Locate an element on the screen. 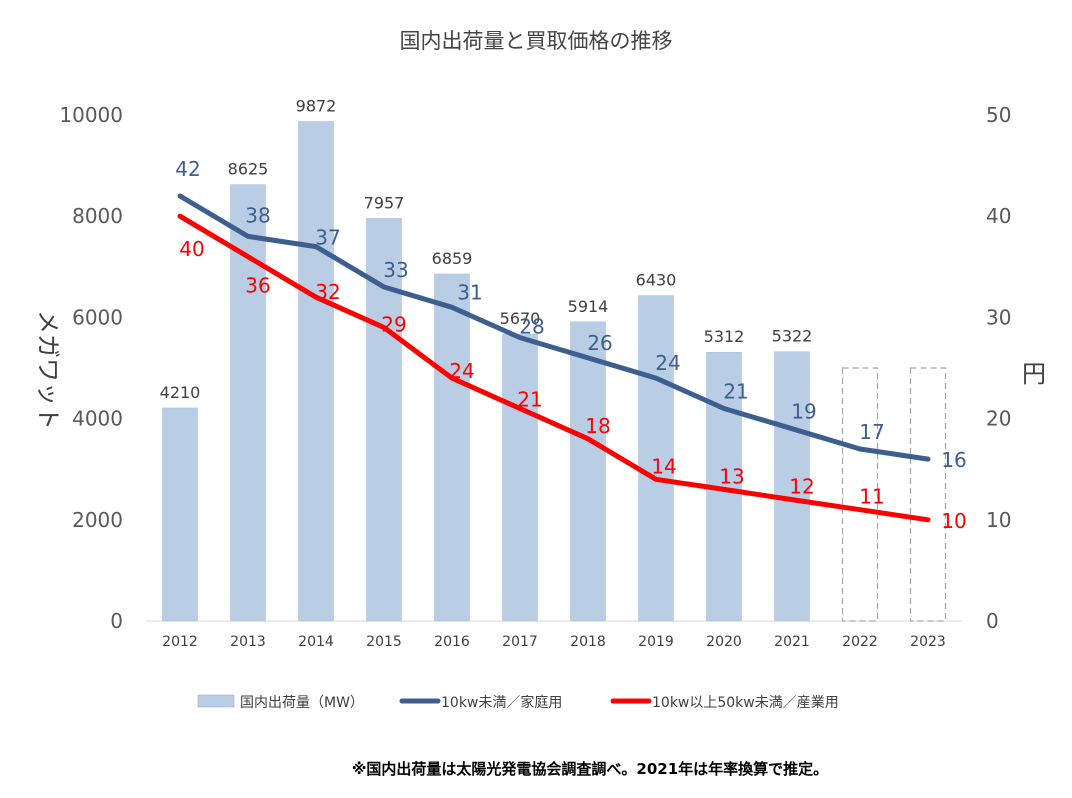  x-tick-label: 2021 is located at coordinates (792, 642).